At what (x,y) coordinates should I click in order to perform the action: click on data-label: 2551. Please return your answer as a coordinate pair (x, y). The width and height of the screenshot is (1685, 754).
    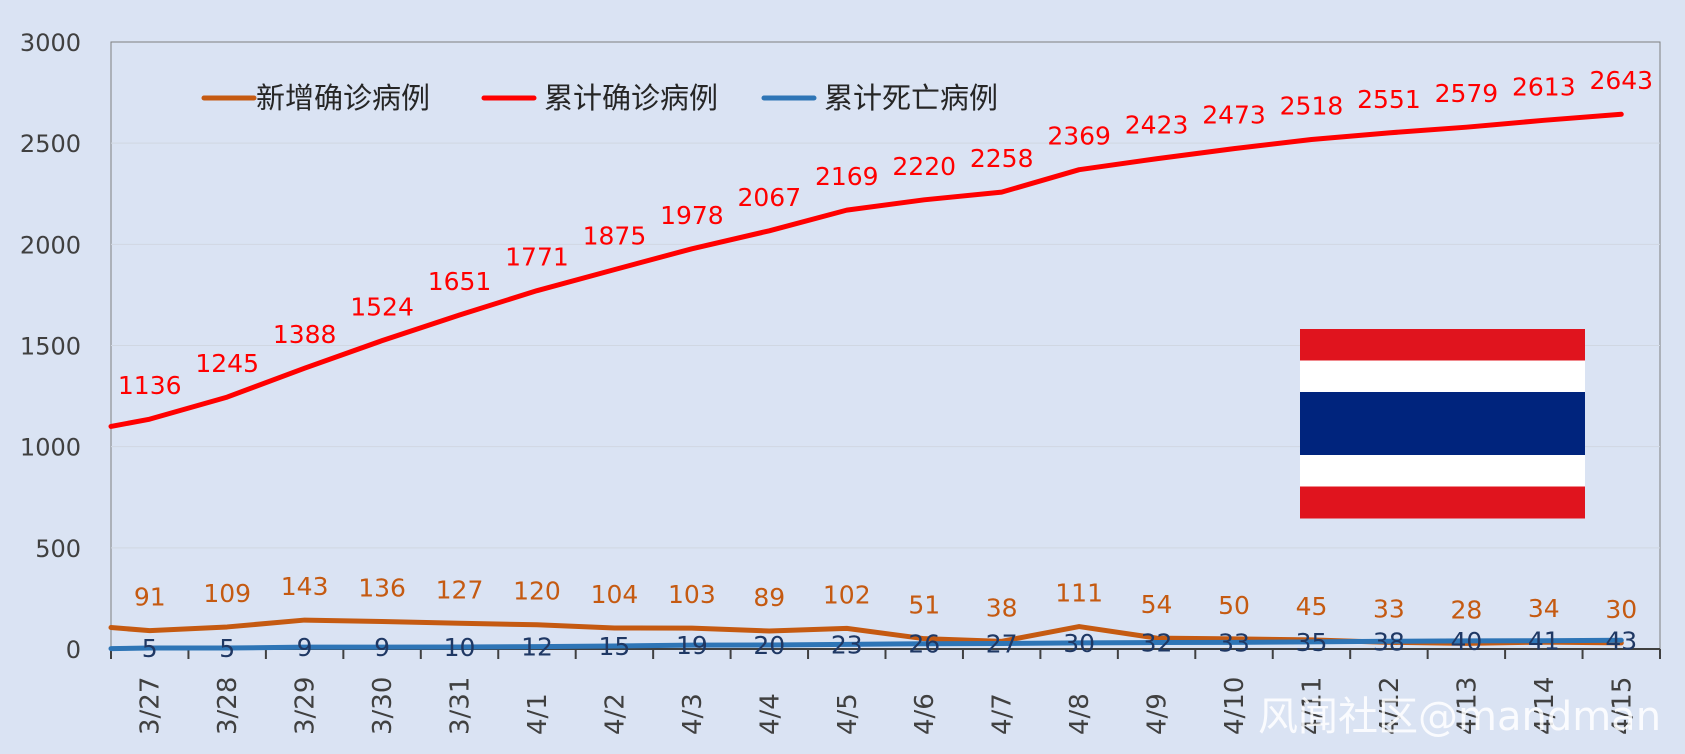
    Looking at the image, I should click on (1389, 99).